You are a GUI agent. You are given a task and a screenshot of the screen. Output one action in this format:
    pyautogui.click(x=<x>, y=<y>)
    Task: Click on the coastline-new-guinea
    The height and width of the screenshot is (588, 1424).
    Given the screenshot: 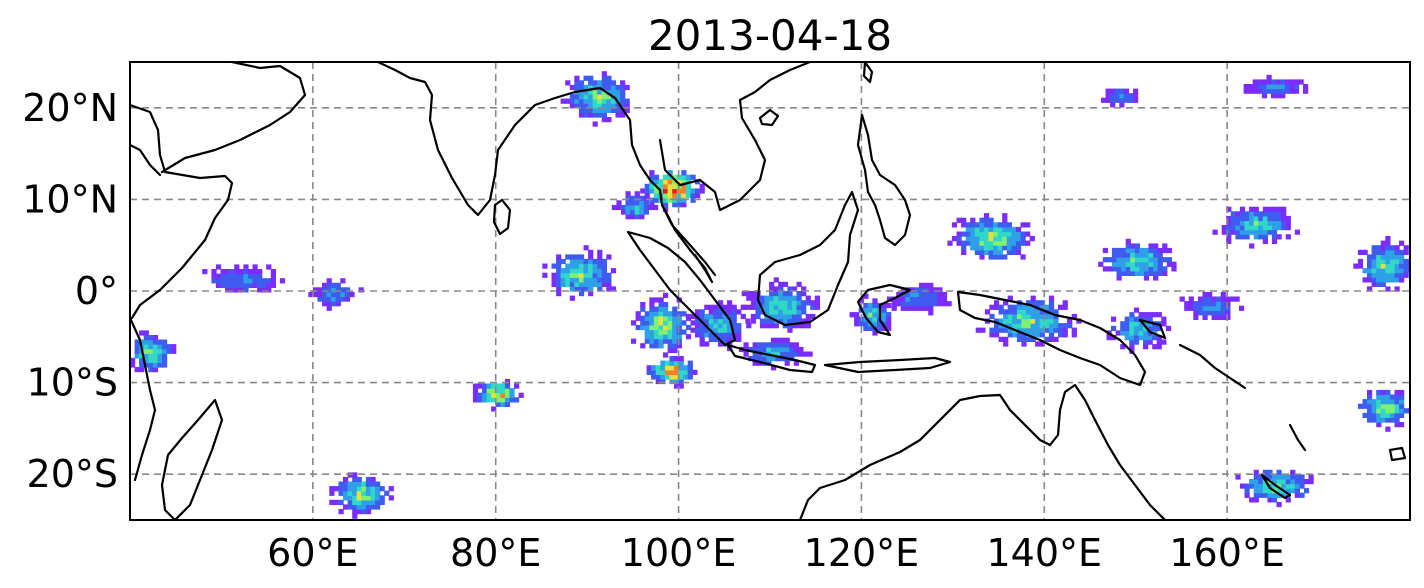 What is the action you would take?
    pyautogui.click(x=1051, y=338)
    